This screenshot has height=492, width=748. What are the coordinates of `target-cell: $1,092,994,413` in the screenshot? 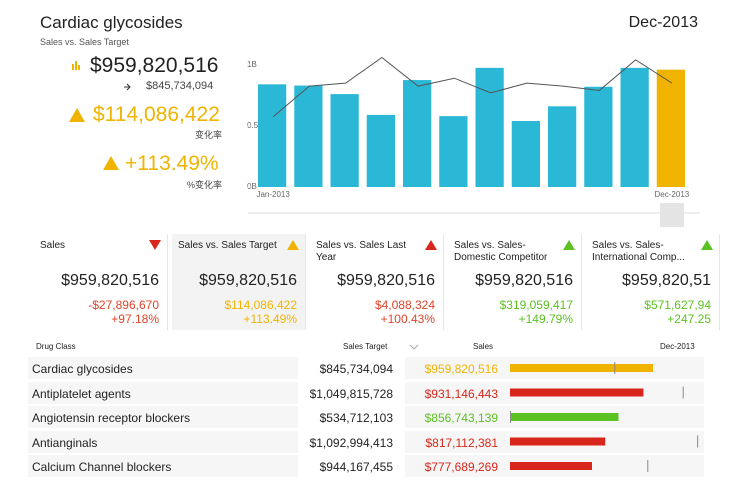 It's located at (351, 441).